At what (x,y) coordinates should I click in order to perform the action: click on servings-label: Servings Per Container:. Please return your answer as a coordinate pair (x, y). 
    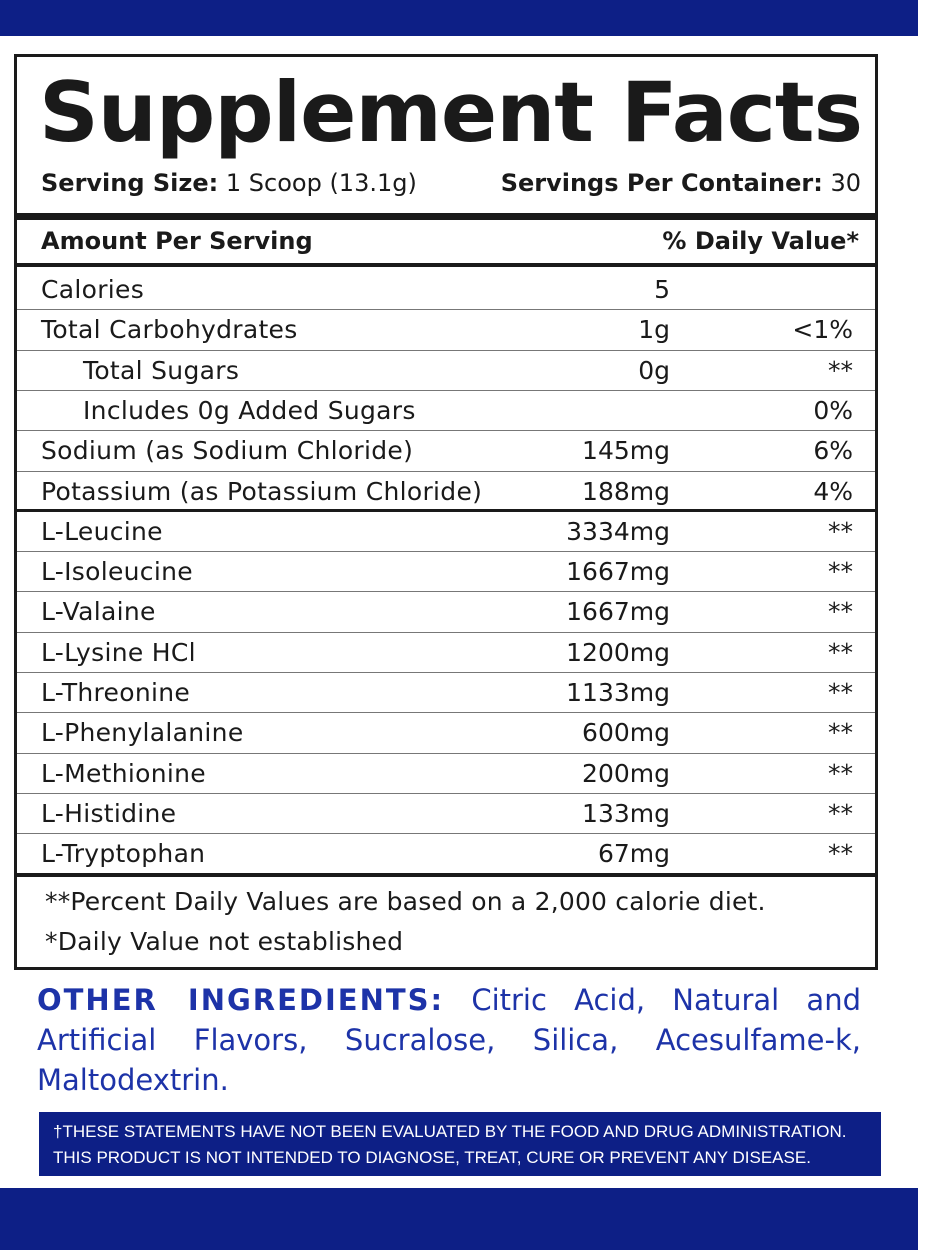
    Looking at the image, I should click on (661, 183).